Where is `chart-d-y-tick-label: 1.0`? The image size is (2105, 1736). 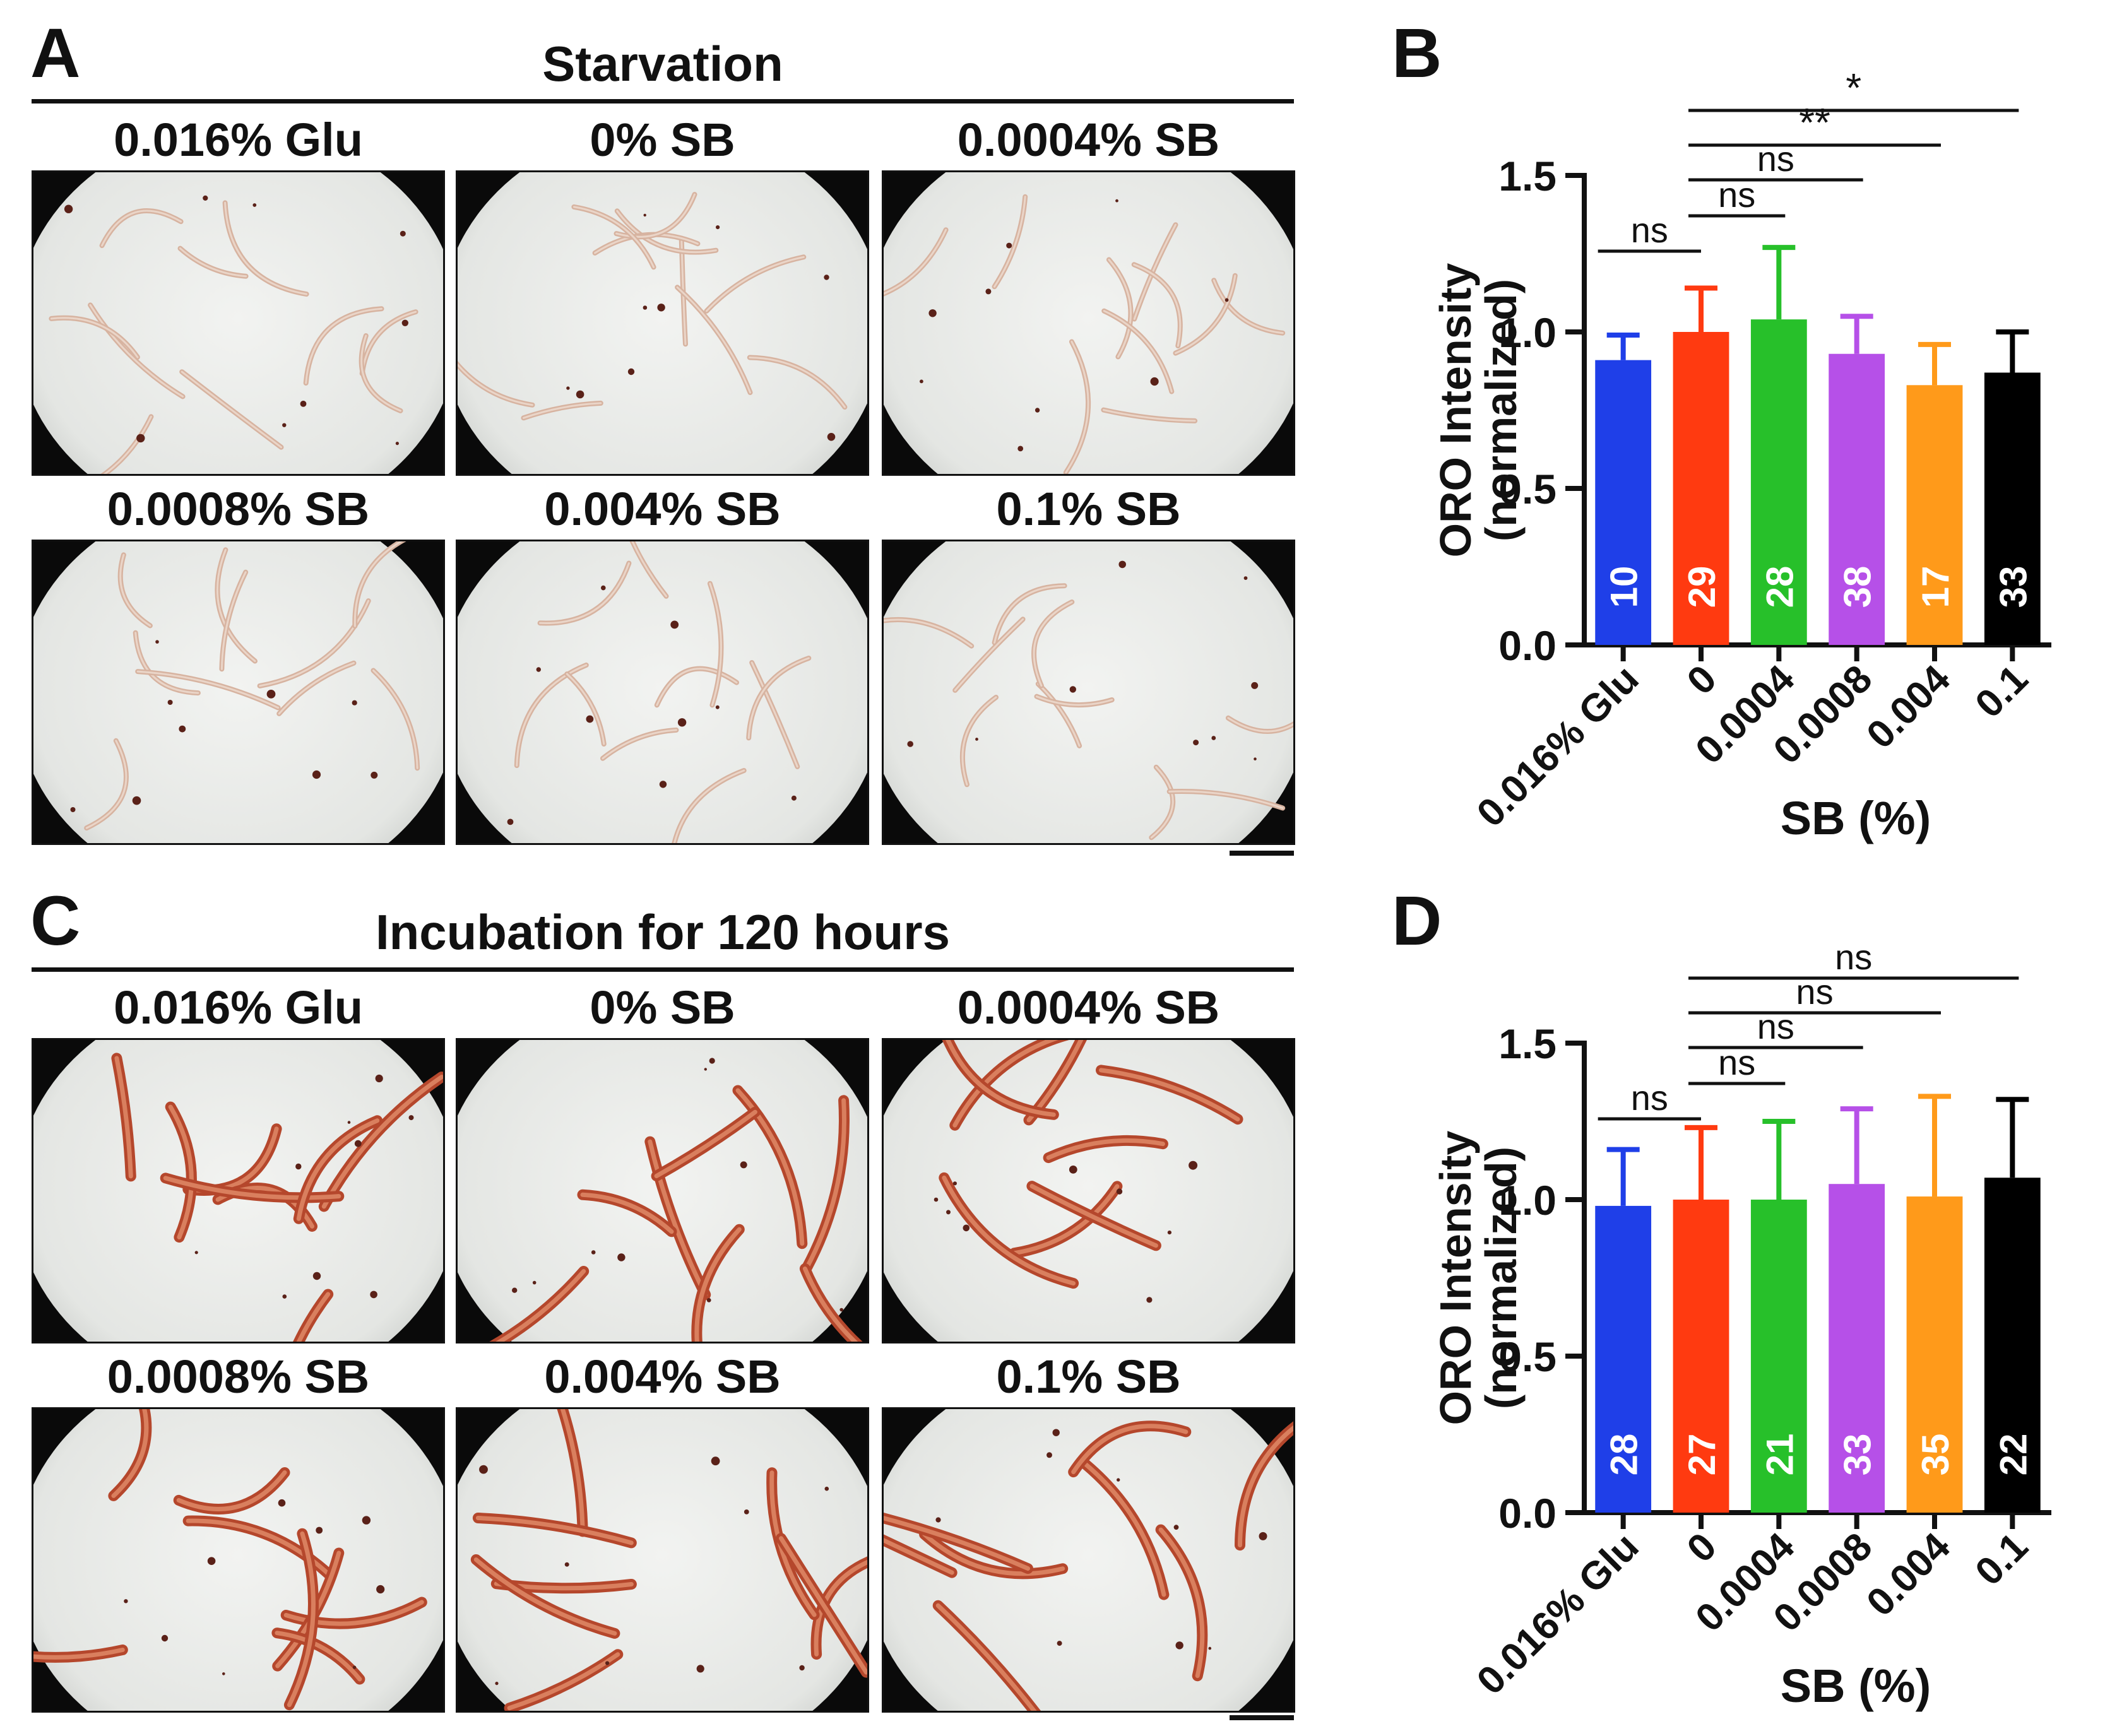
chart-d-y-tick-label: 1.0 is located at coordinates (1527, 1200).